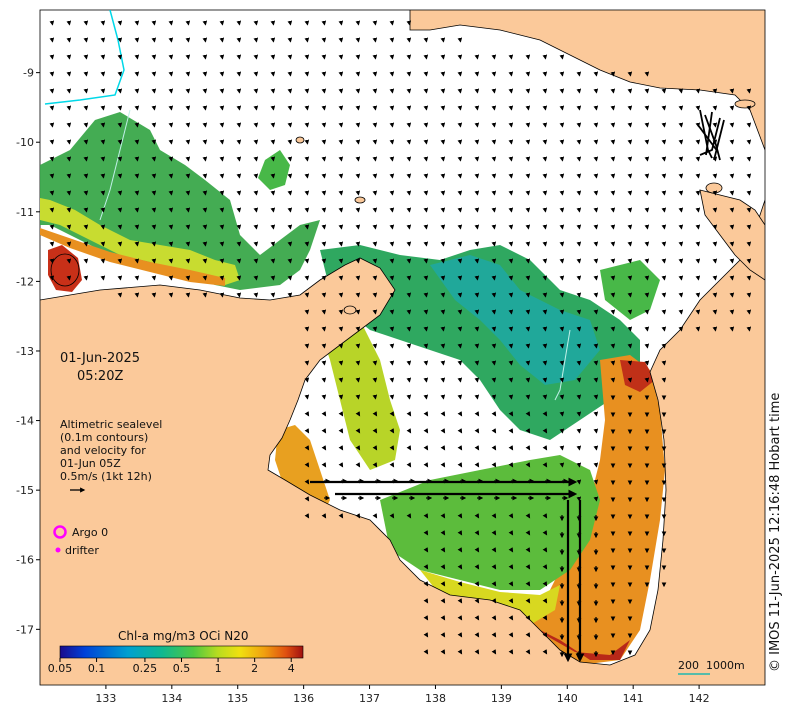 The height and width of the screenshot is (716, 792). I want to click on colorbar-tick-label: 1, so click(218, 668).